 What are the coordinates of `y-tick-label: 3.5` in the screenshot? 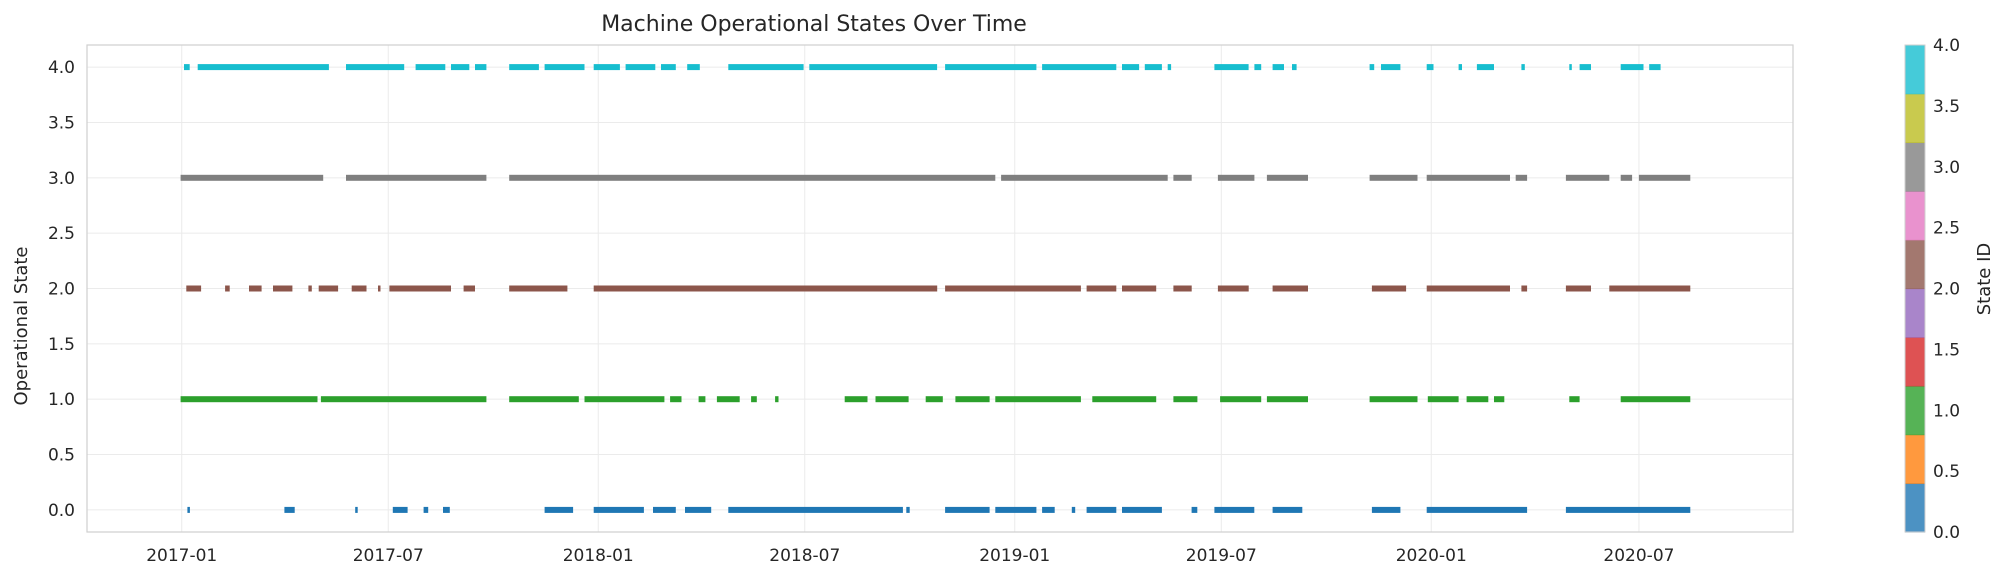 It's located at (61, 123).